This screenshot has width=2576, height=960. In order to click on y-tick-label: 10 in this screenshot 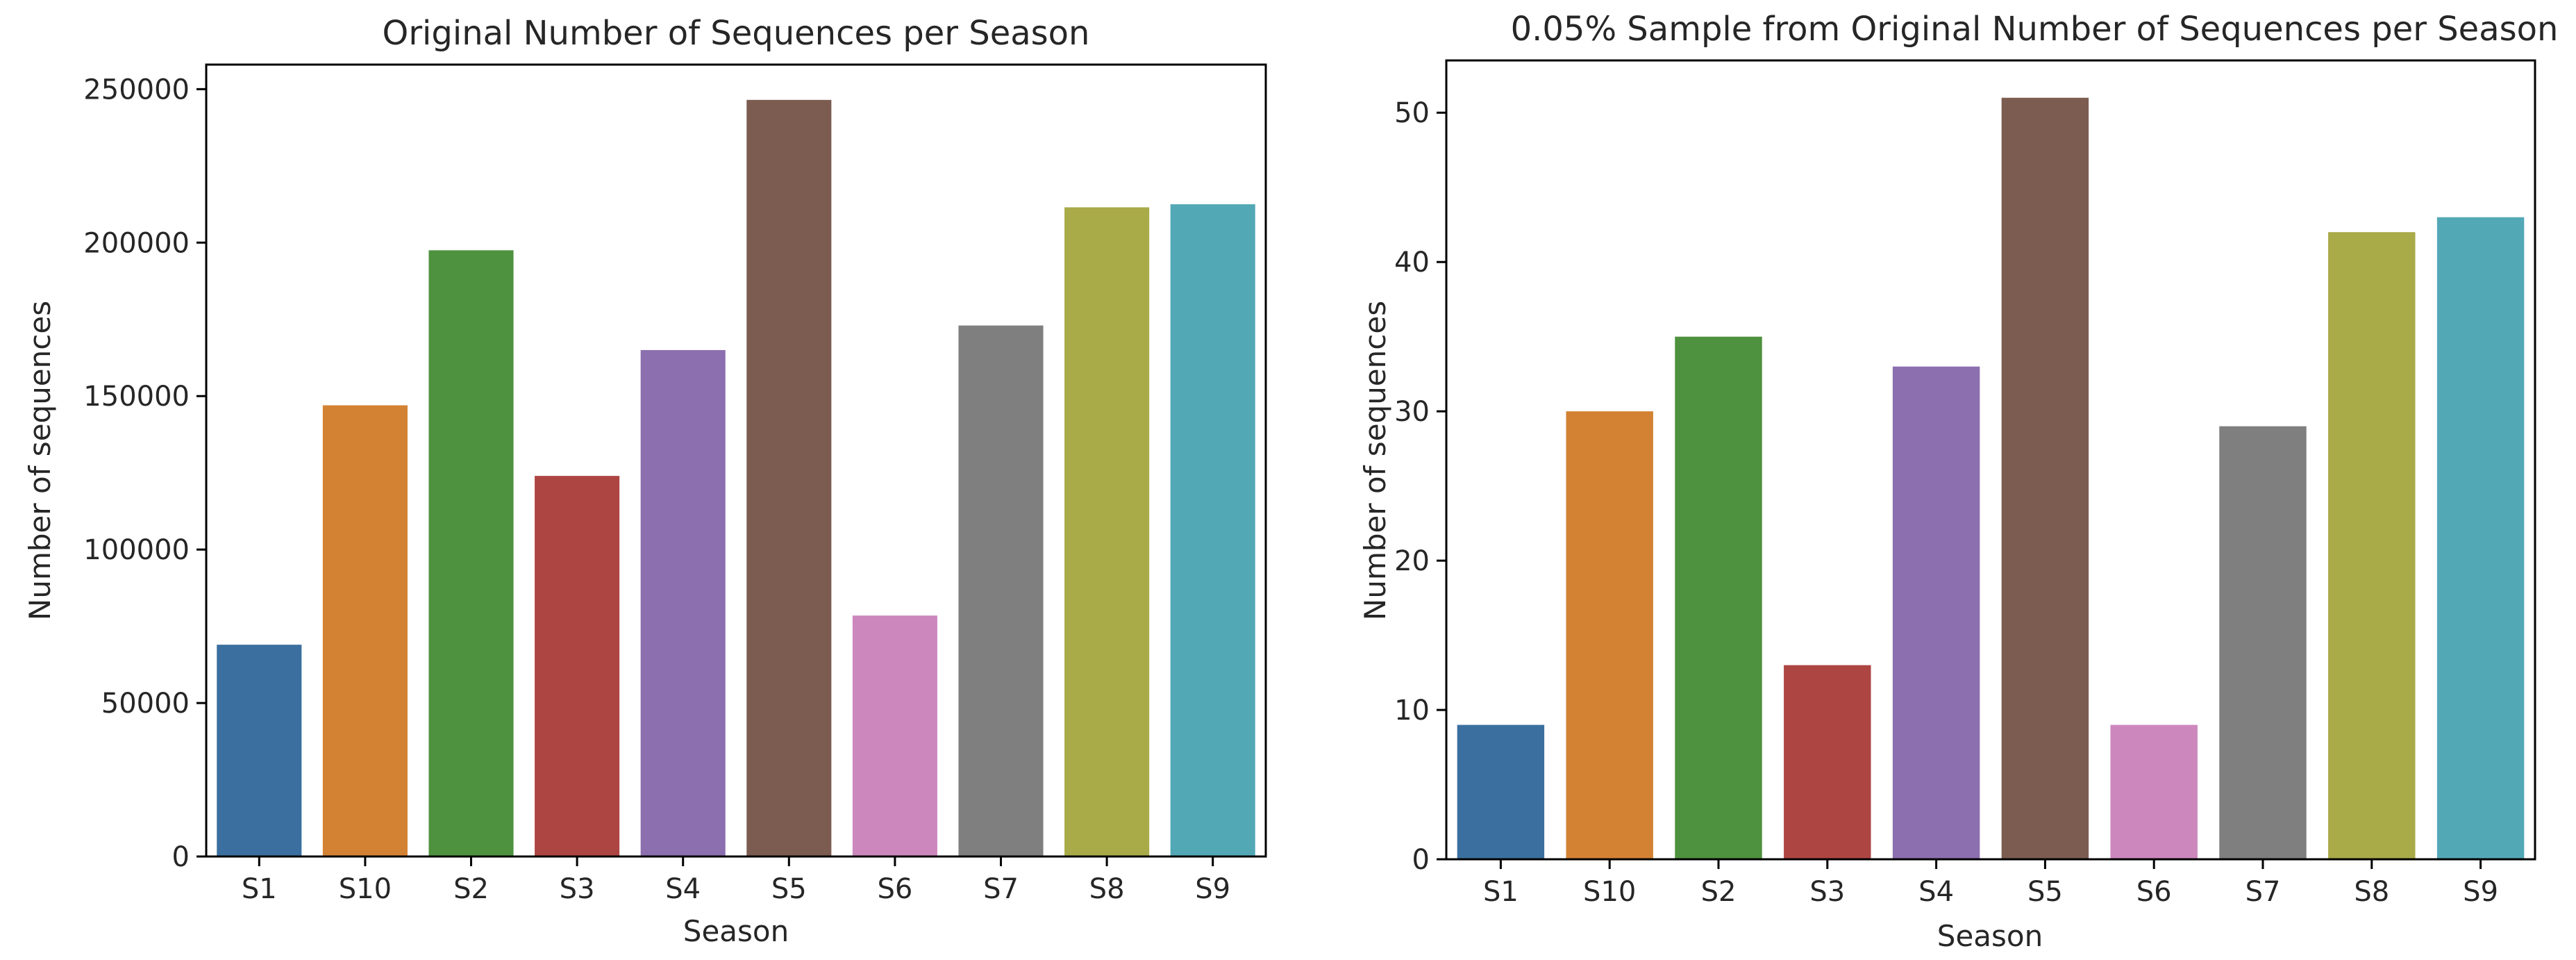, I will do `click(1412, 711)`.